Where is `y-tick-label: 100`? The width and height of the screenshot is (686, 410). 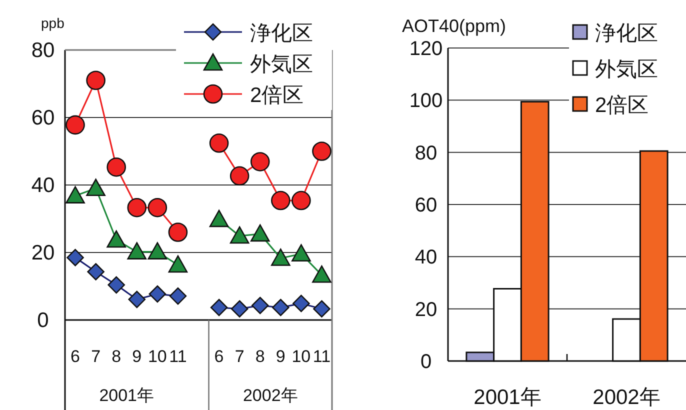
y-tick-label: 100 is located at coordinates (426, 101).